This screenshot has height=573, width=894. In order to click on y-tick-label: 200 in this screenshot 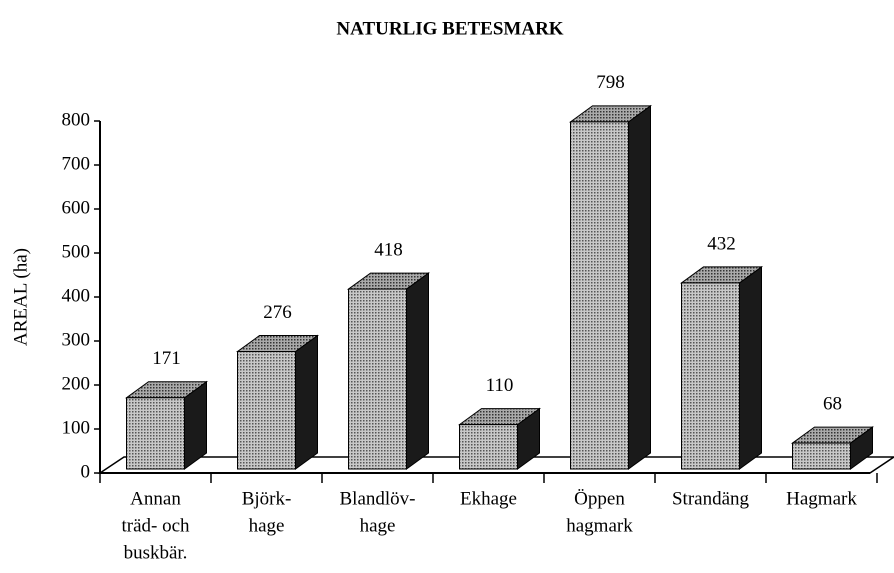, I will do `click(76, 383)`.